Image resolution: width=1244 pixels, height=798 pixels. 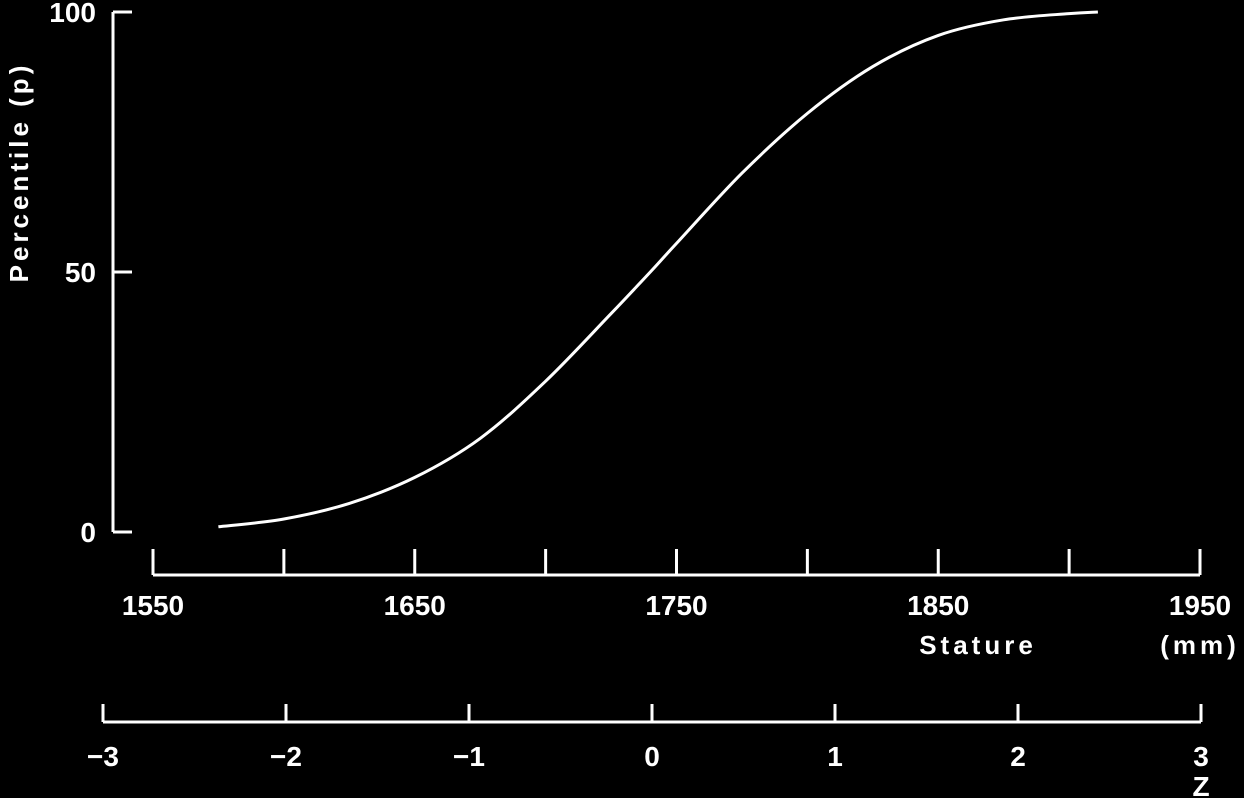 I want to click on x-axis-ticks: 1550 1650 1750 1850 1950, so click(x=676, y=585).